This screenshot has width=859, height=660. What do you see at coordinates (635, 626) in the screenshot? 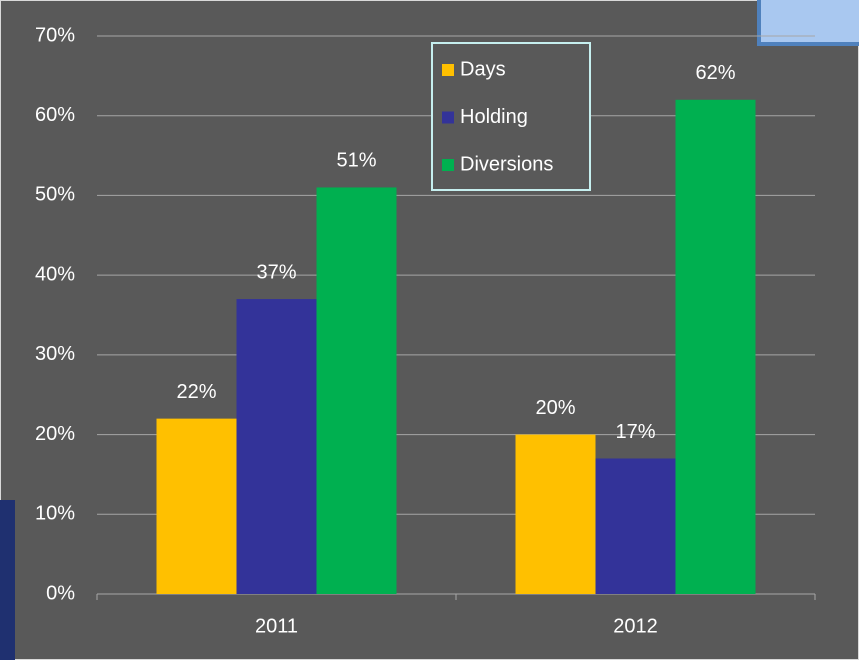
I see `x-tick-label: 2012` at bounding box center [635, 626].